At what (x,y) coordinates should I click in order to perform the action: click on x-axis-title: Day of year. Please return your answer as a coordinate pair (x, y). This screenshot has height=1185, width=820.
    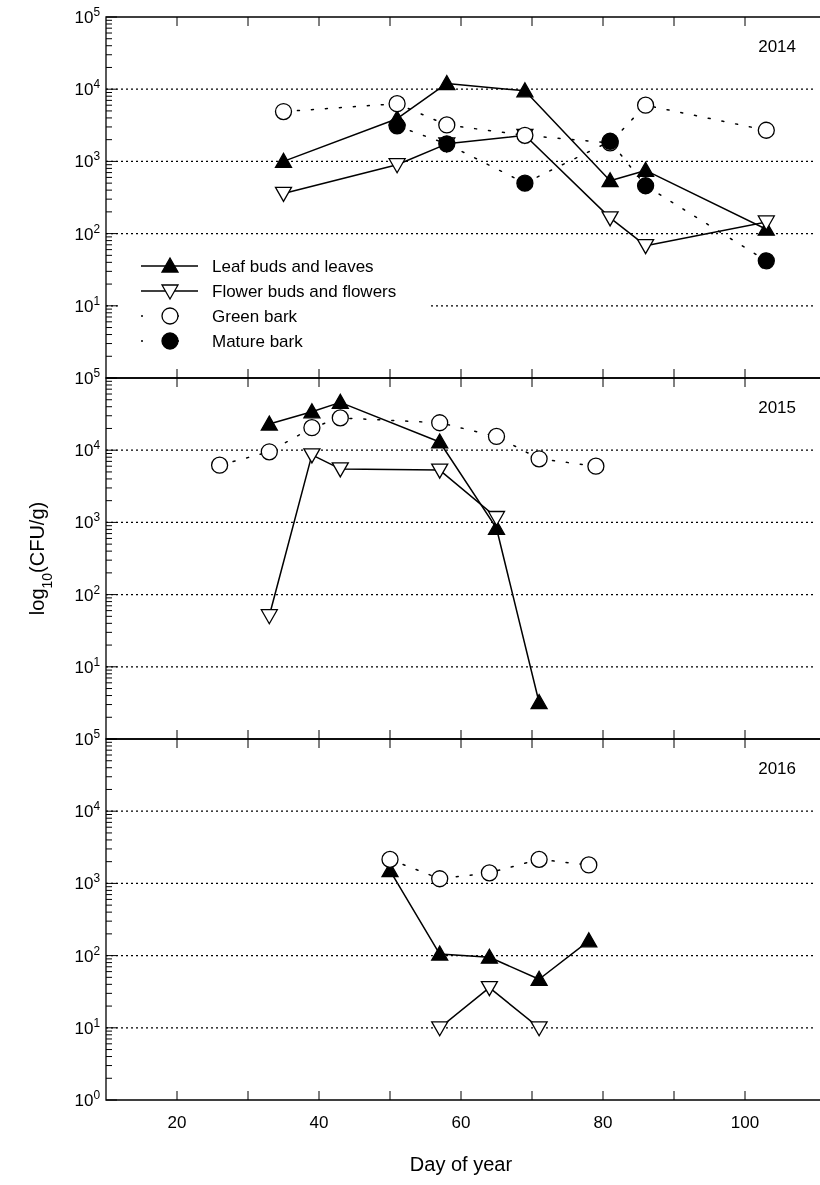
    Looking at the image, I should click on (461, 1164).